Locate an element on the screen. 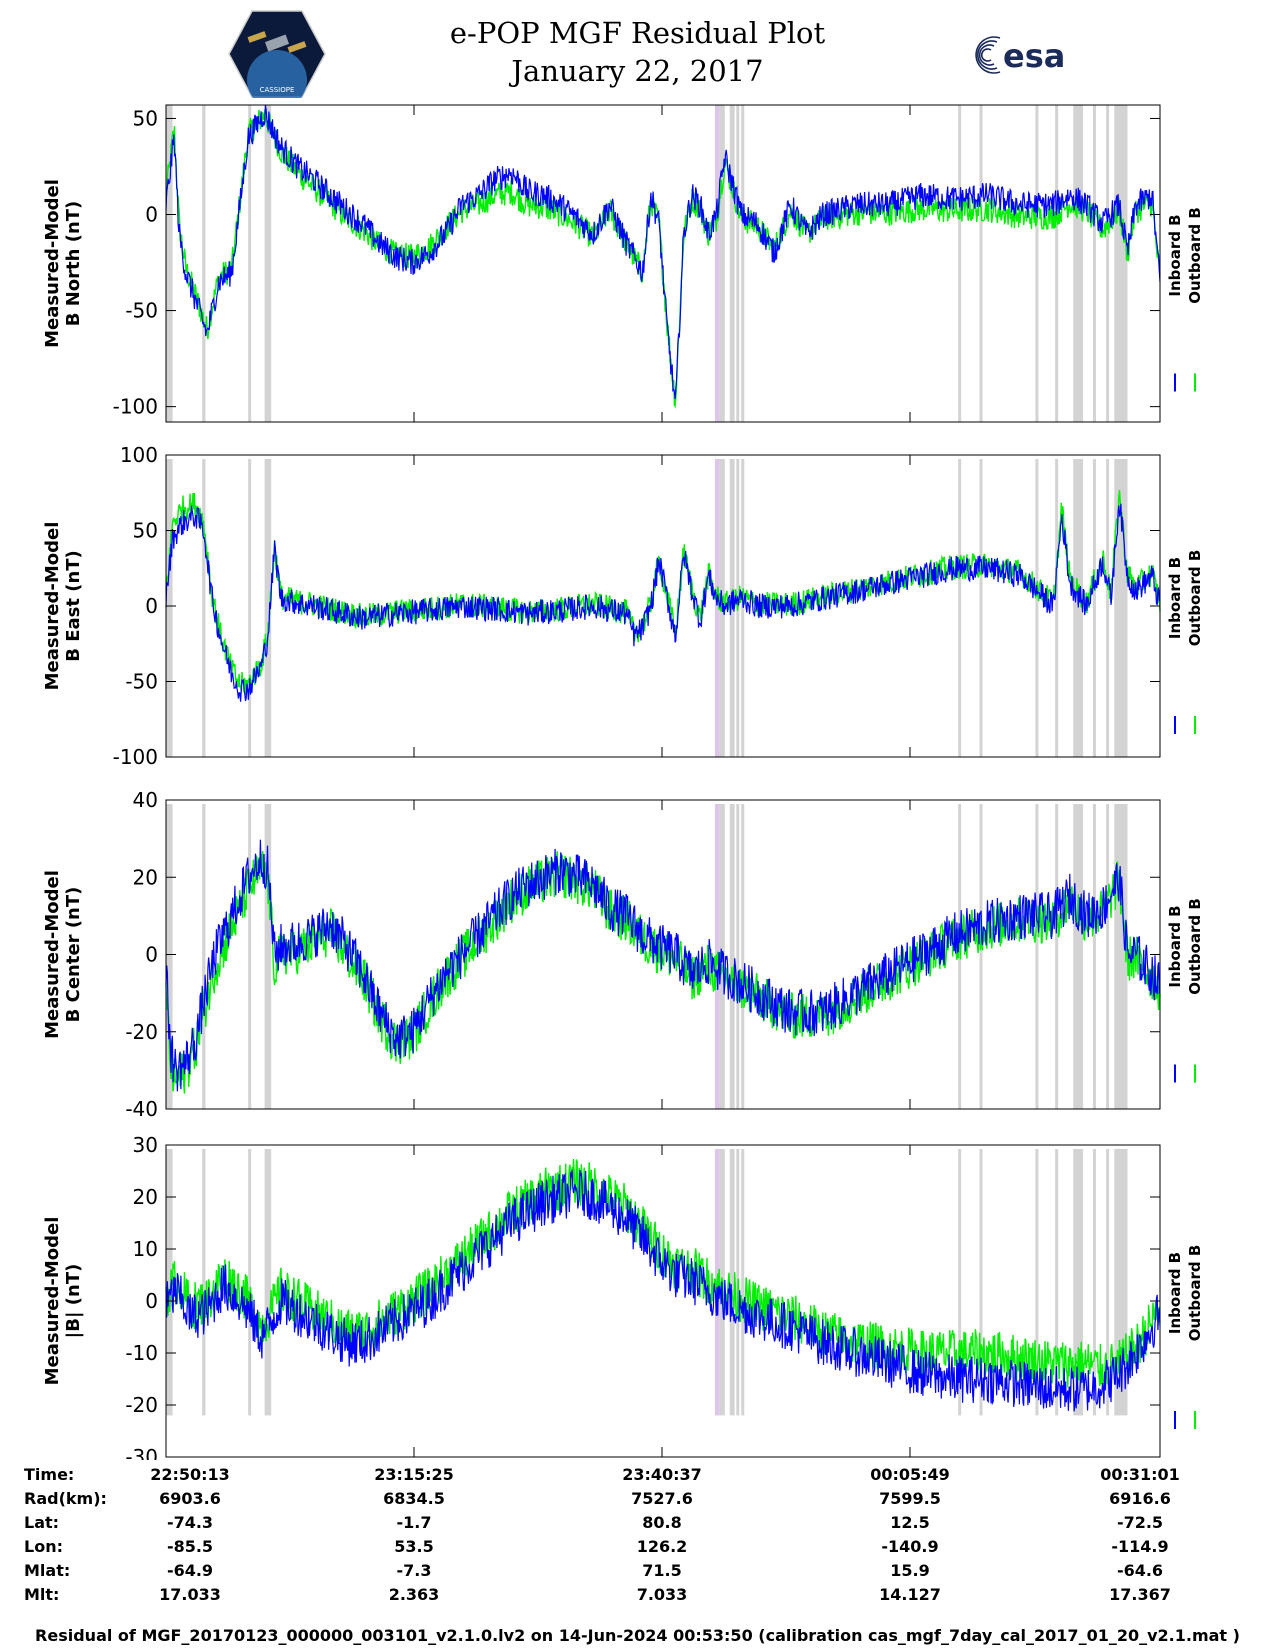 This screenshot has width=1275, height=1650. orbit-row-label: Lat: is located at coordinates (42, 1522).